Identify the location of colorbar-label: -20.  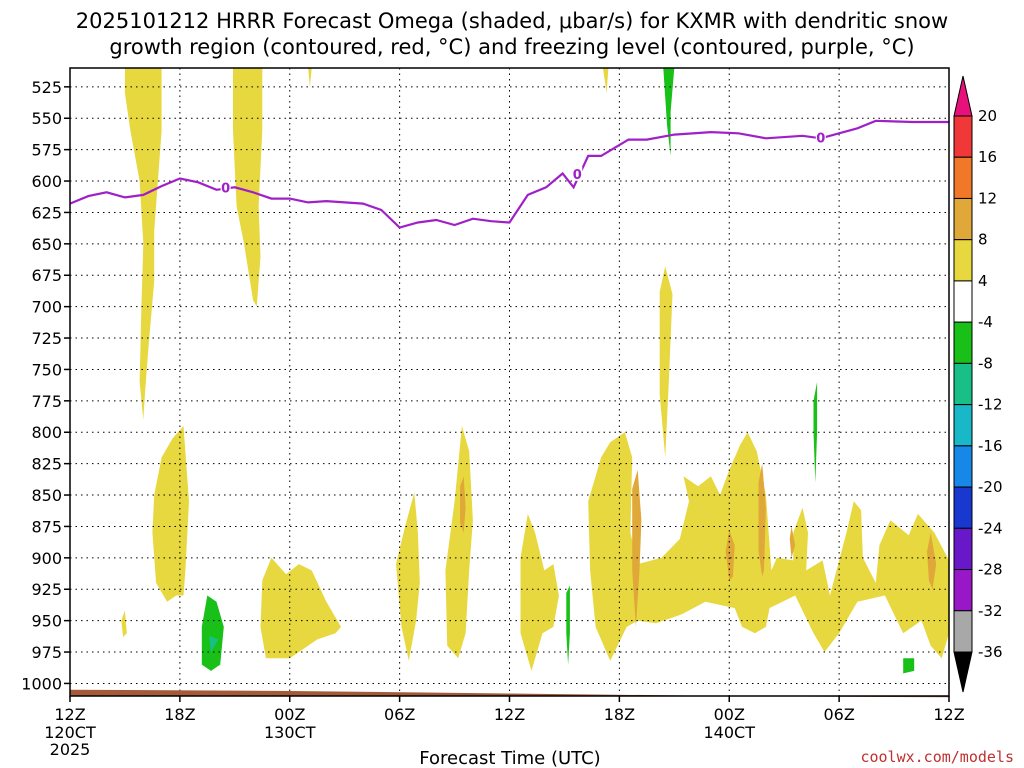
(990, 487).